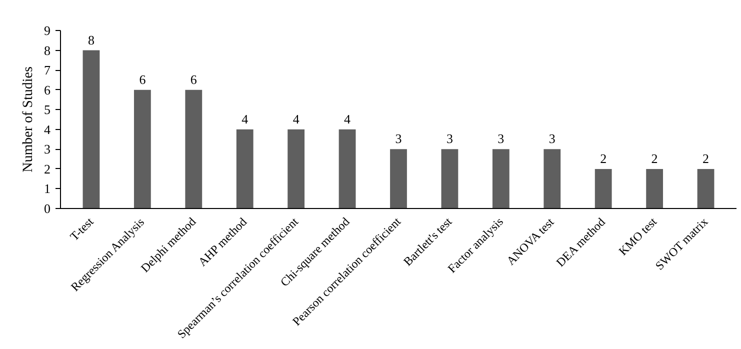 This screenshot has width=741, height=349. Describe the element at coordinates (47, 110) in the screenshot. I see `y-tick-label: 5` at that location.